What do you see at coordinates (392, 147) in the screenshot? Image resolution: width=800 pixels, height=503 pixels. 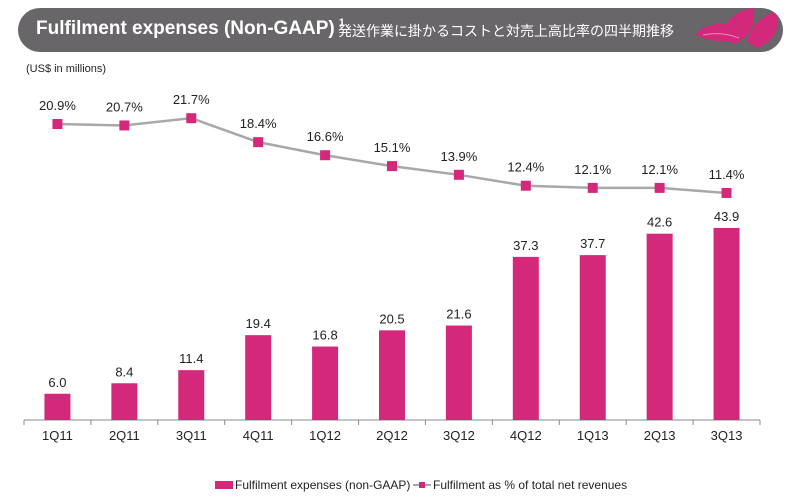 I see `line-value-label: 15.1%` at bounding box center [392, 147].